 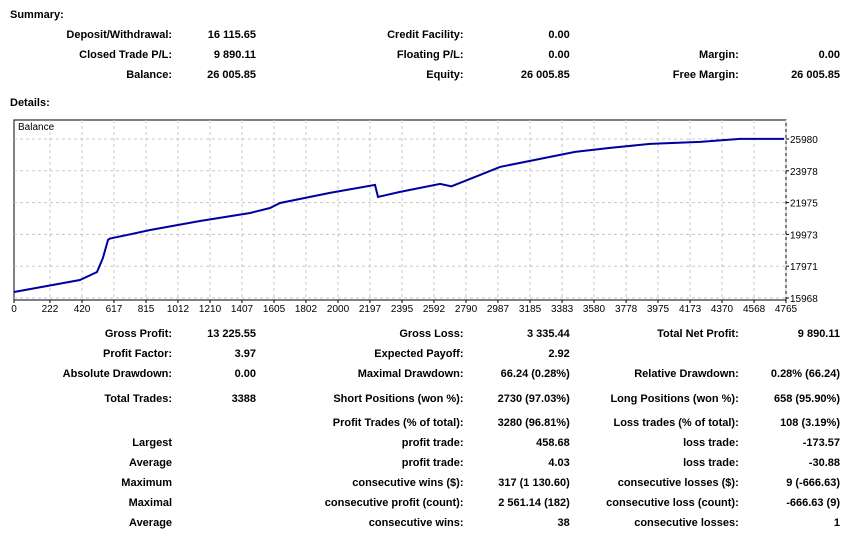 What do you see at coordinates (150, 503) in the screenshot?
I see `stat-label: Maximal` at bounding box center [150, 503].